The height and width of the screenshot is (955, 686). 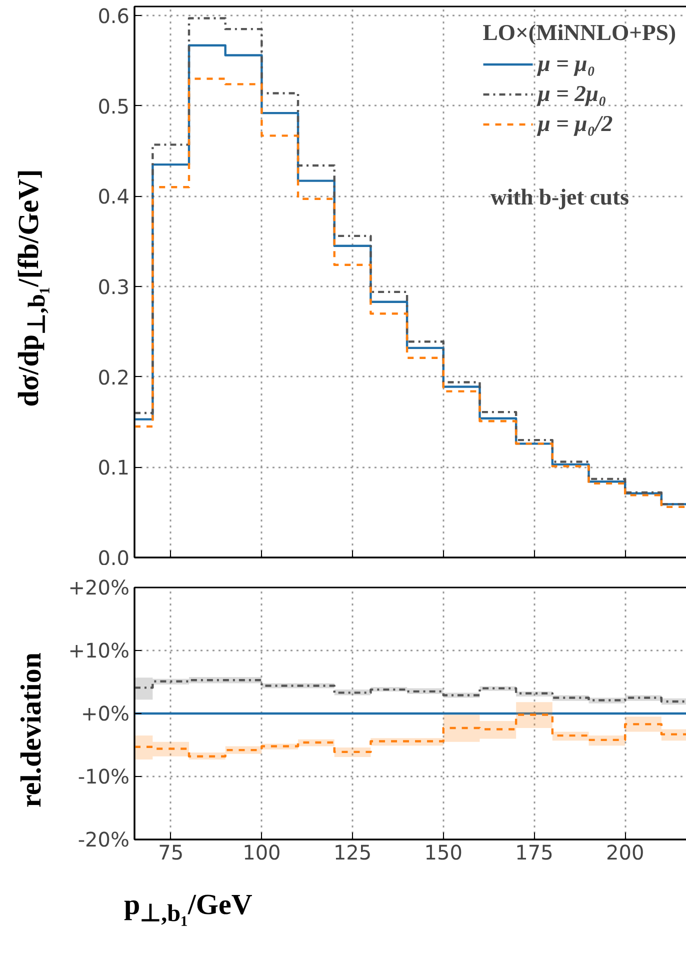 I want to click on y-tick-label: +0%, so click(x=105, y=714).